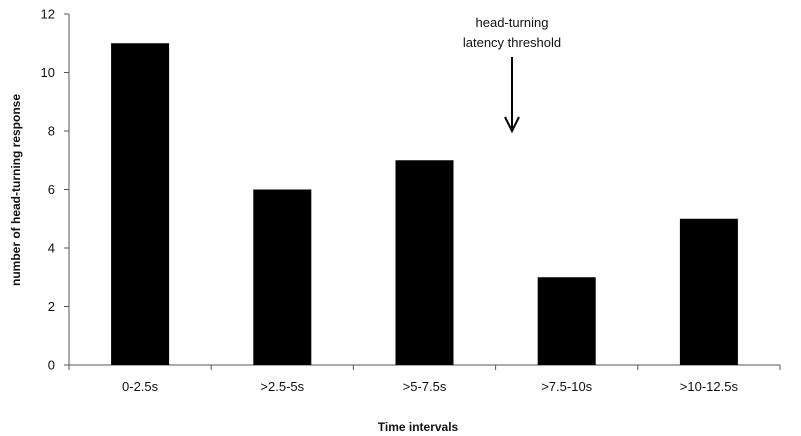  I want to click on y-tick-label: 12, so click(48, 14).